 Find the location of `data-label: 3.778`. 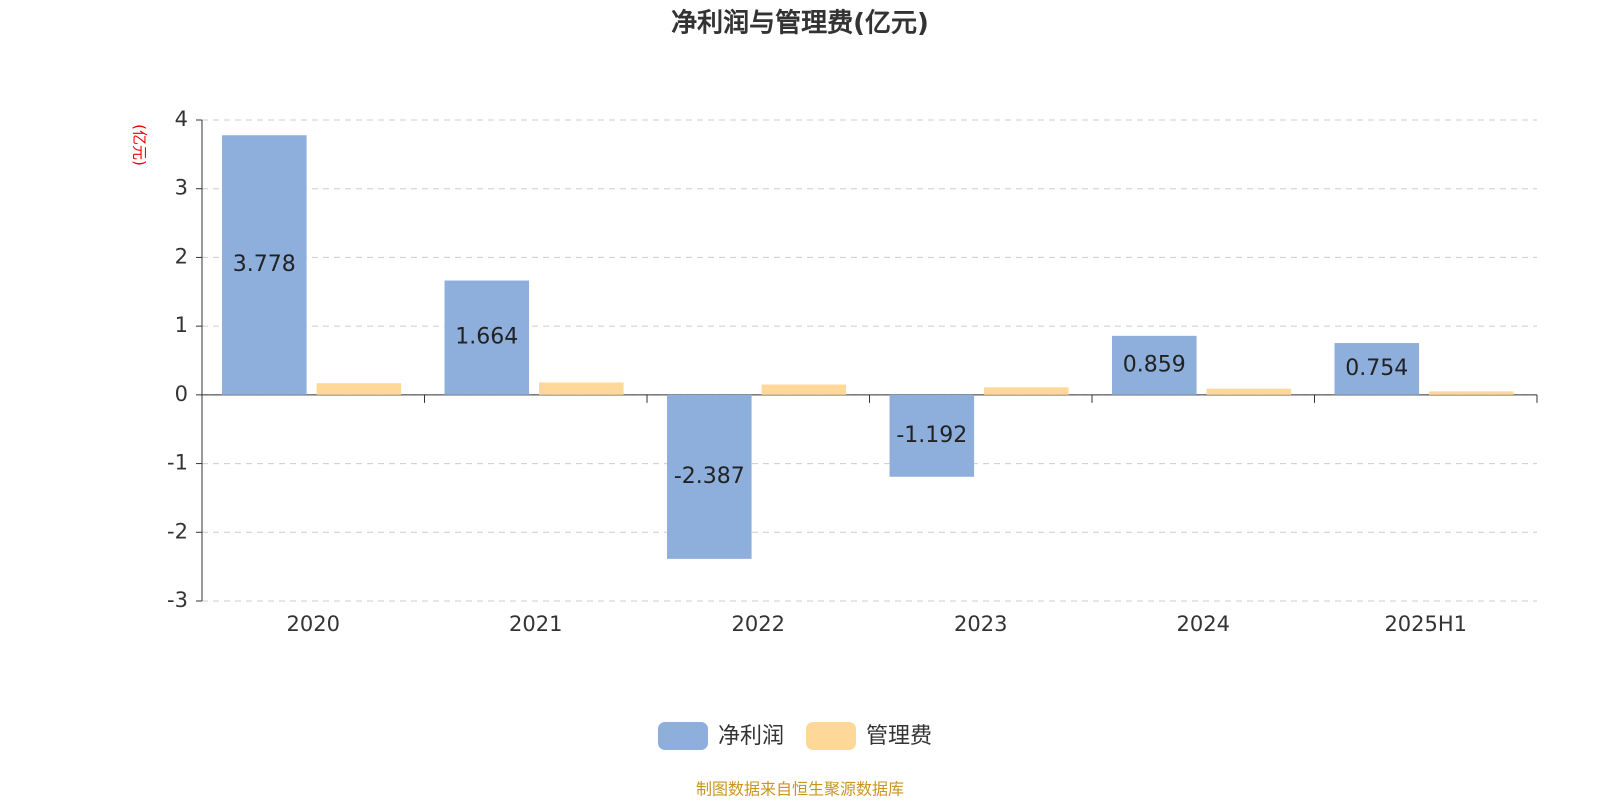

data-label: 3.778 is located at coordinates (264, 264).